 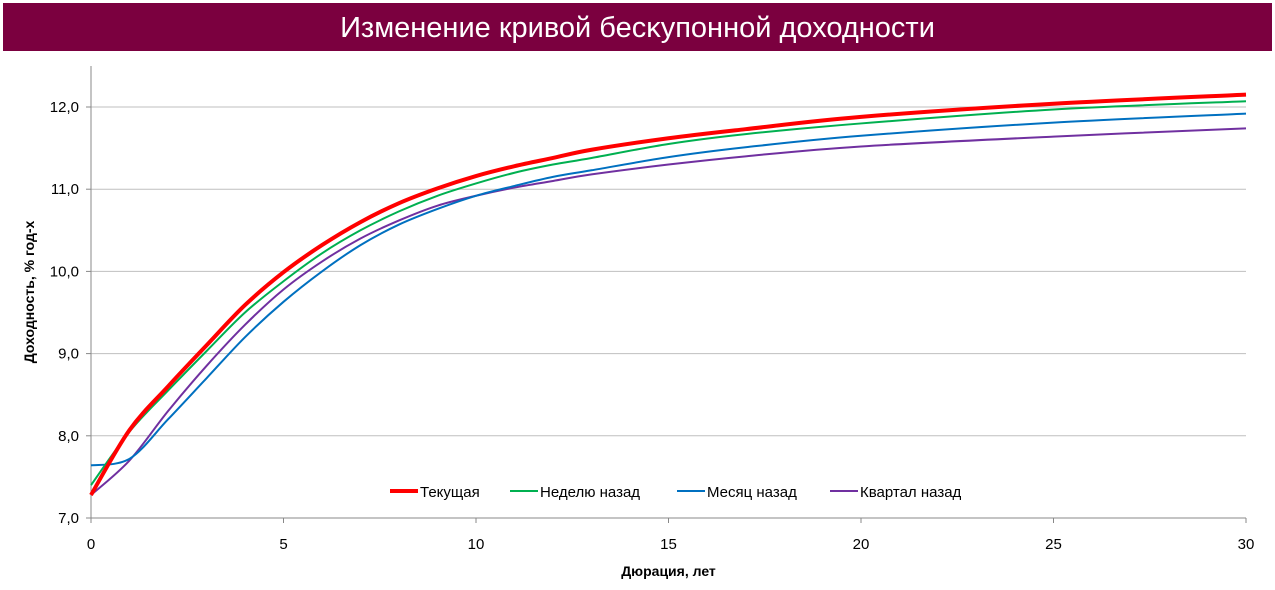 What do you see at coordinates (29, 291) in the screenshot?
I see `y-axis-title: Доходность, % год-х` at bounding box center [29, 291].